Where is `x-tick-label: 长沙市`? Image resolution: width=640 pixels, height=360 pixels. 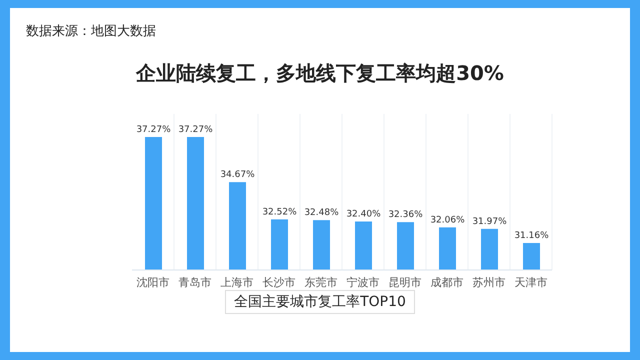 x-tick-label: 长沙市 is located at coordinates (279, 282).